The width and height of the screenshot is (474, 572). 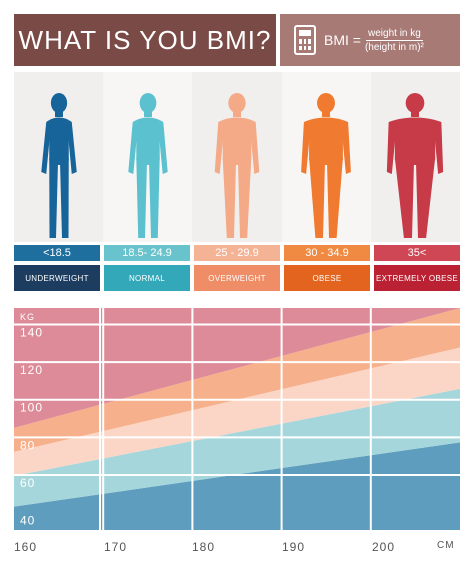 I want to click on range-normal: 18.5- 24.9, so click(x=147, y=253).